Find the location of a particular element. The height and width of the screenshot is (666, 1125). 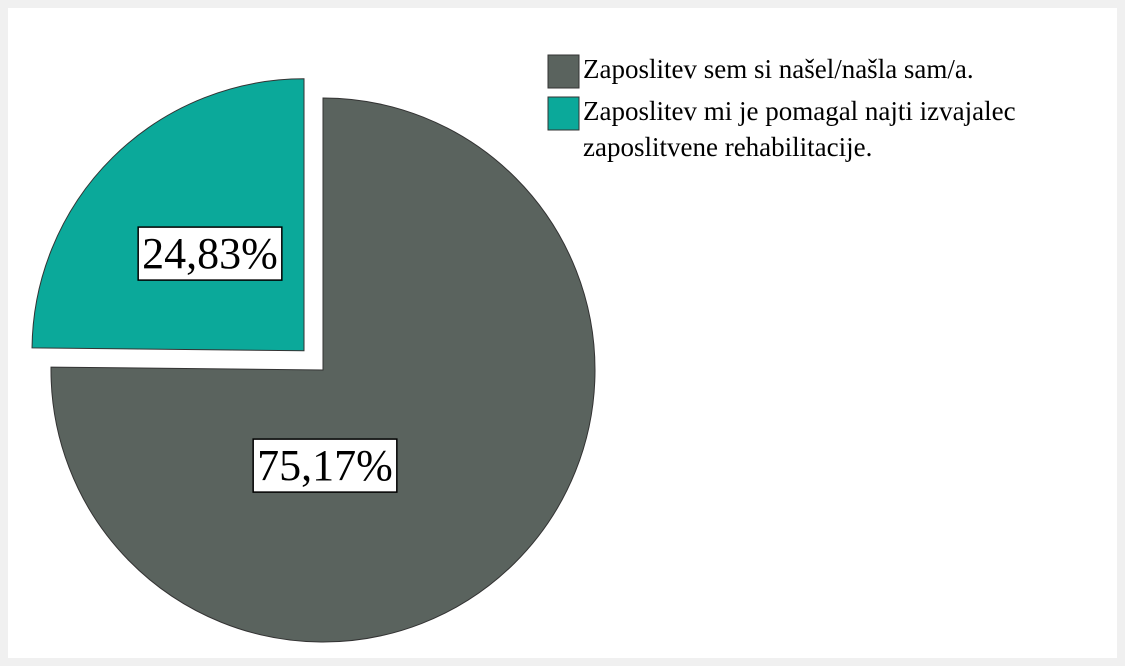

data-label: 75,17% is located at coordinates (325, 465).